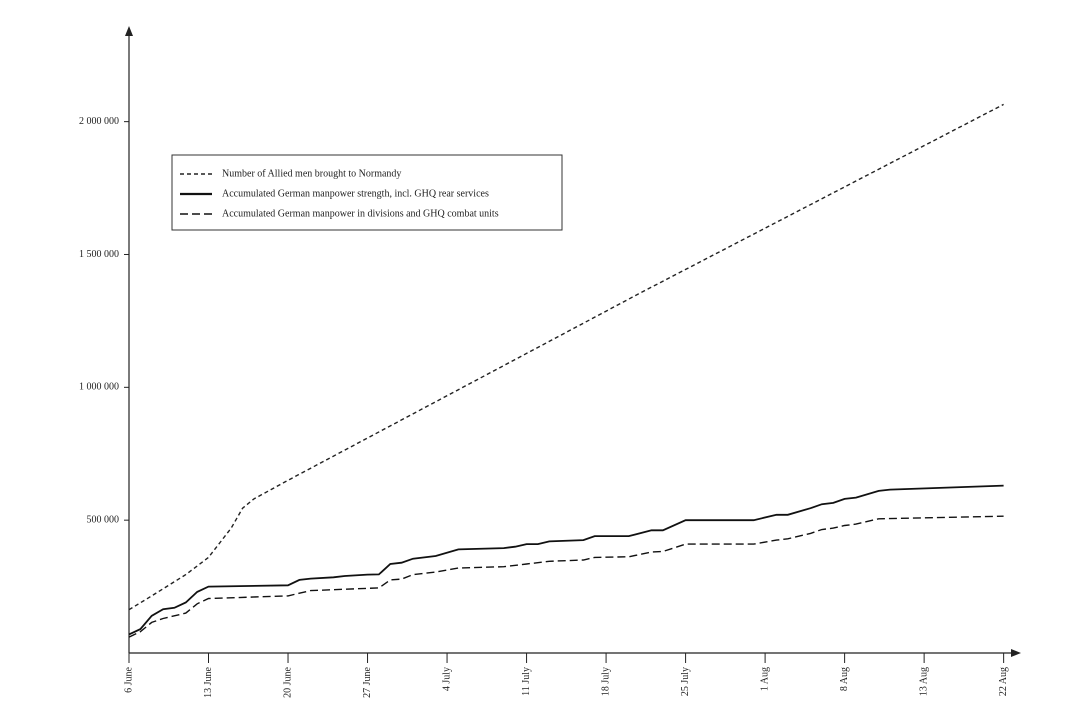 The height and width of the screenshot is (718, 1080). What do you see at coordinates (605, 681) in the screenshot?
I see `x-tick-label: 18 July` at bounding box center [605, 681].